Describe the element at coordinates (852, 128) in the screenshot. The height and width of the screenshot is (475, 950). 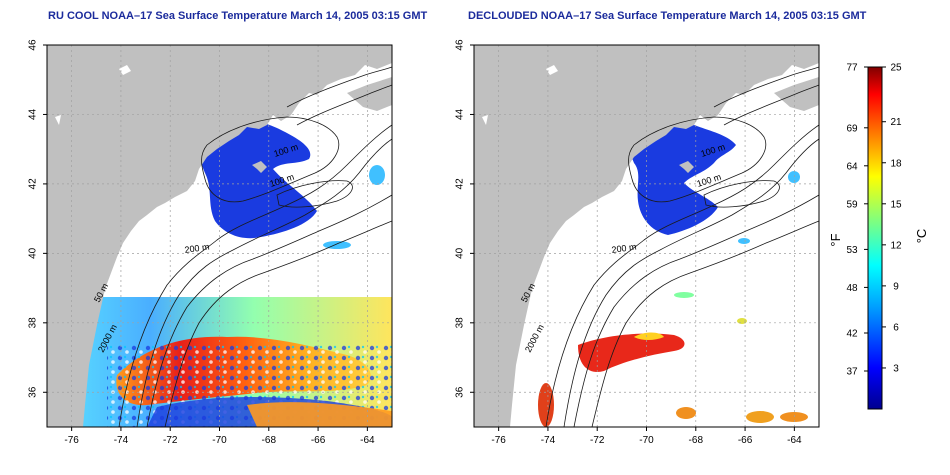
I see `fahrenheit-tick-label: 69` at that location.